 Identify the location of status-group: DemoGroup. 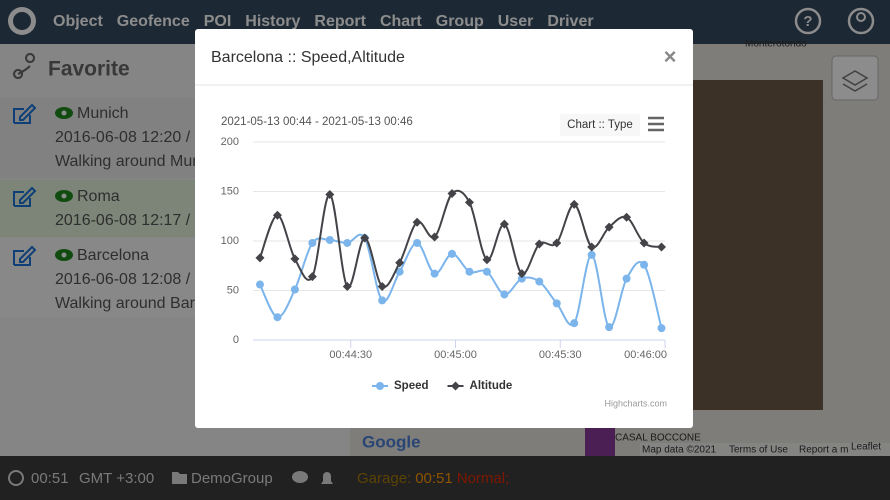
(232, 478).